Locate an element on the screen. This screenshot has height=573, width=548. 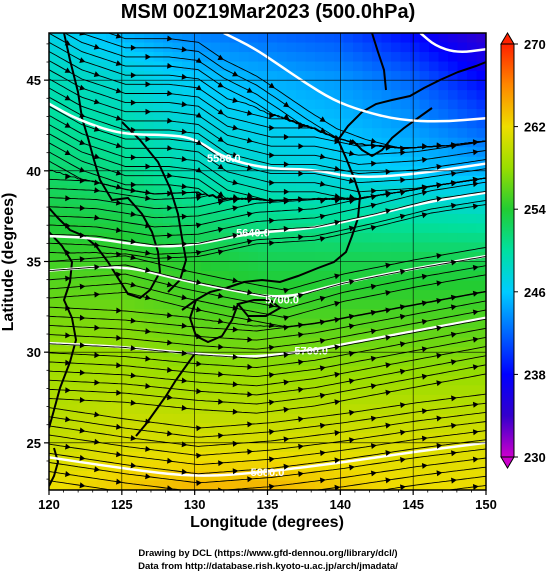
x-axis-label: Longitude (degrees) is located at coordinates (267, 522).